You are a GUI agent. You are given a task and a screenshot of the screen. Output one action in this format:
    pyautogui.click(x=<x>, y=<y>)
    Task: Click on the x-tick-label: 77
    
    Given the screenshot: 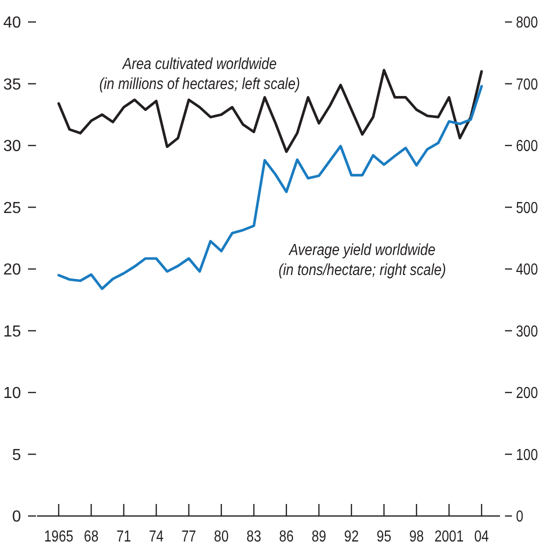 What is the action you would take?
    pyautogui.click(x=189, y=536)
    